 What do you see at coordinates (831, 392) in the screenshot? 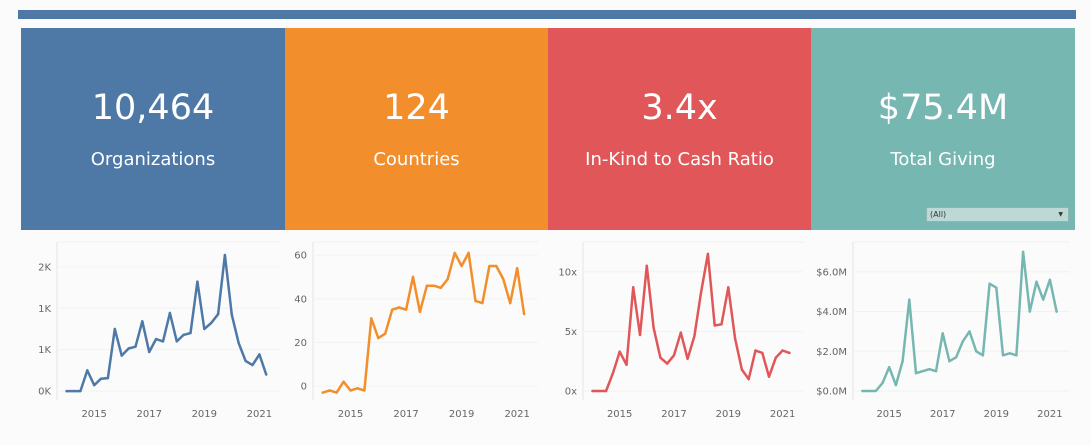
I see `y-tick-label: $0.0M` at bounding box center [831, 392].